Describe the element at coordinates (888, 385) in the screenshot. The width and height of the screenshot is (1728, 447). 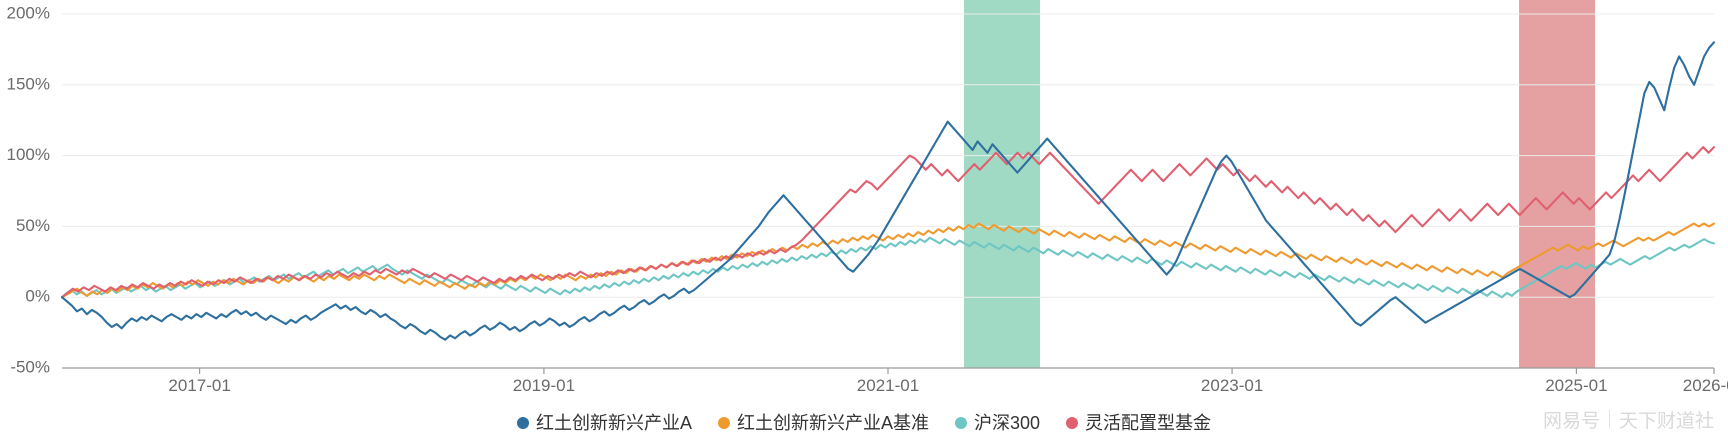
I see `x-axis-tick-label: 2021-01` at that location.